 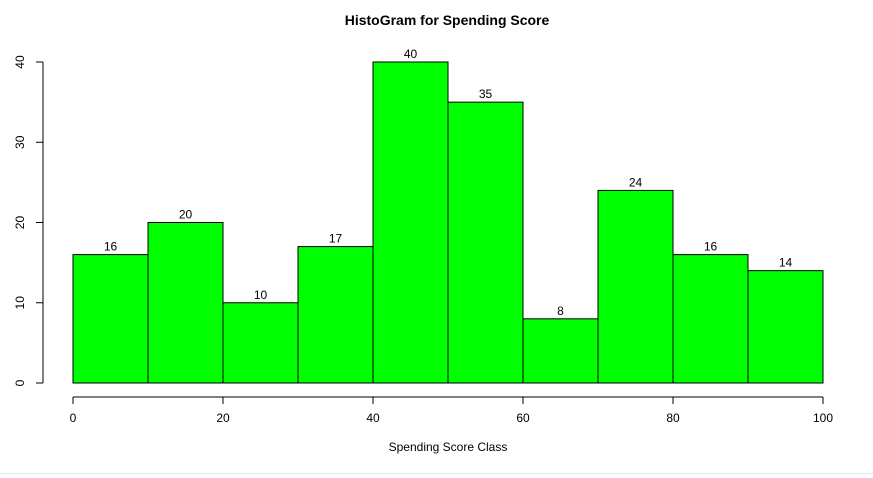 What do you see at coordinates (336, 239) in the screenshot?
I see `bar-count-label: 17` at bounding box center [336, 239].